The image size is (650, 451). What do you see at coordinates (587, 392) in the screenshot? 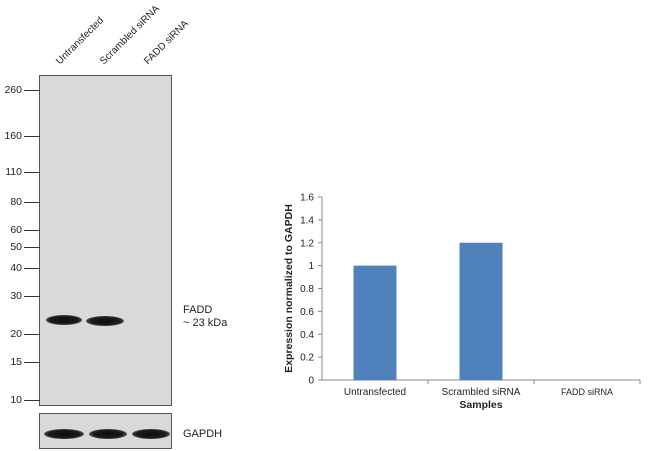
I see `category-label: FADD siRNA` at bounding box center [587, 392].